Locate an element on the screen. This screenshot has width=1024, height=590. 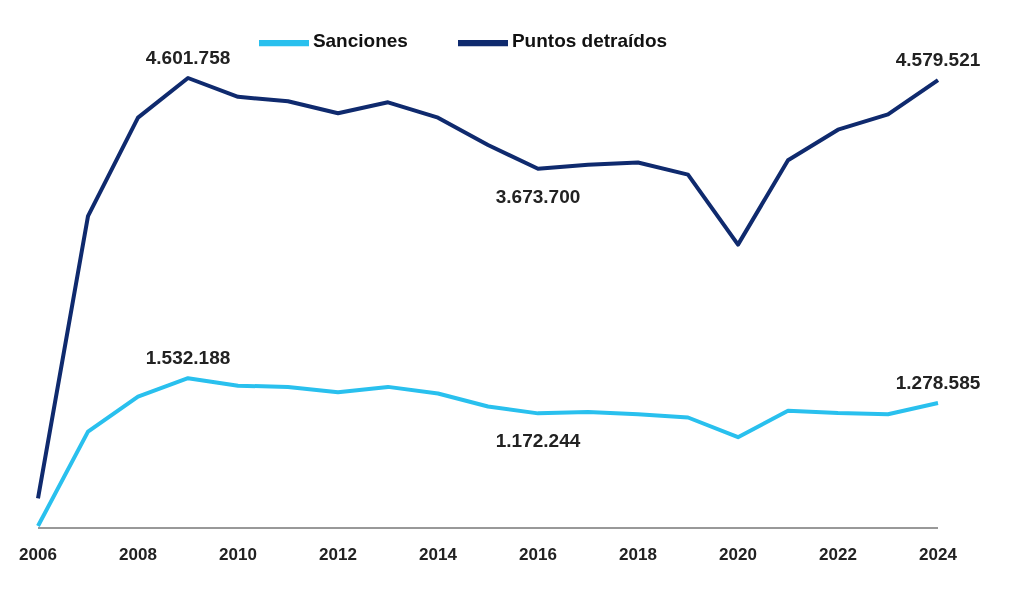
x-tick-label: 2022 is located at coordinates (838, 555).